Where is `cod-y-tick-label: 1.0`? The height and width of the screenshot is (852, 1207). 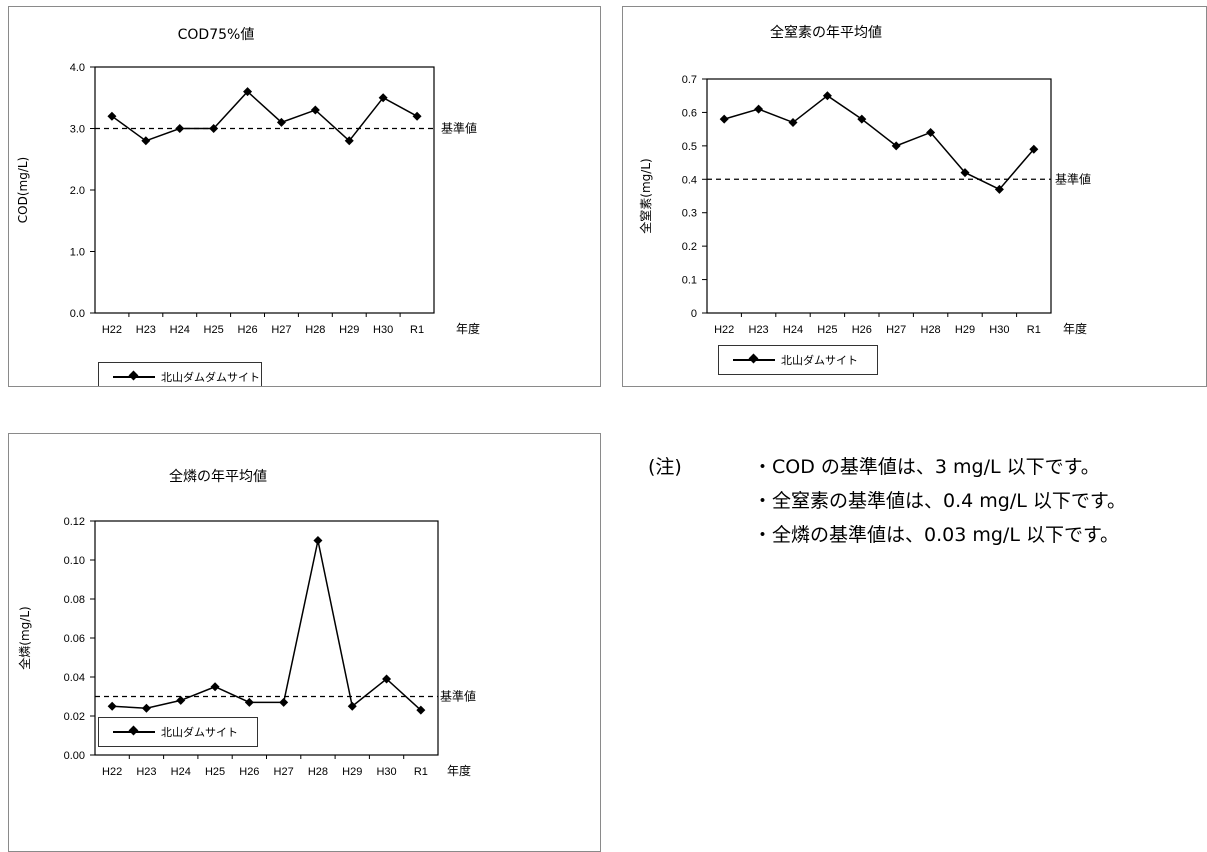 cod-y-tick-label: 1.0 is located at coordinates (77, 253).